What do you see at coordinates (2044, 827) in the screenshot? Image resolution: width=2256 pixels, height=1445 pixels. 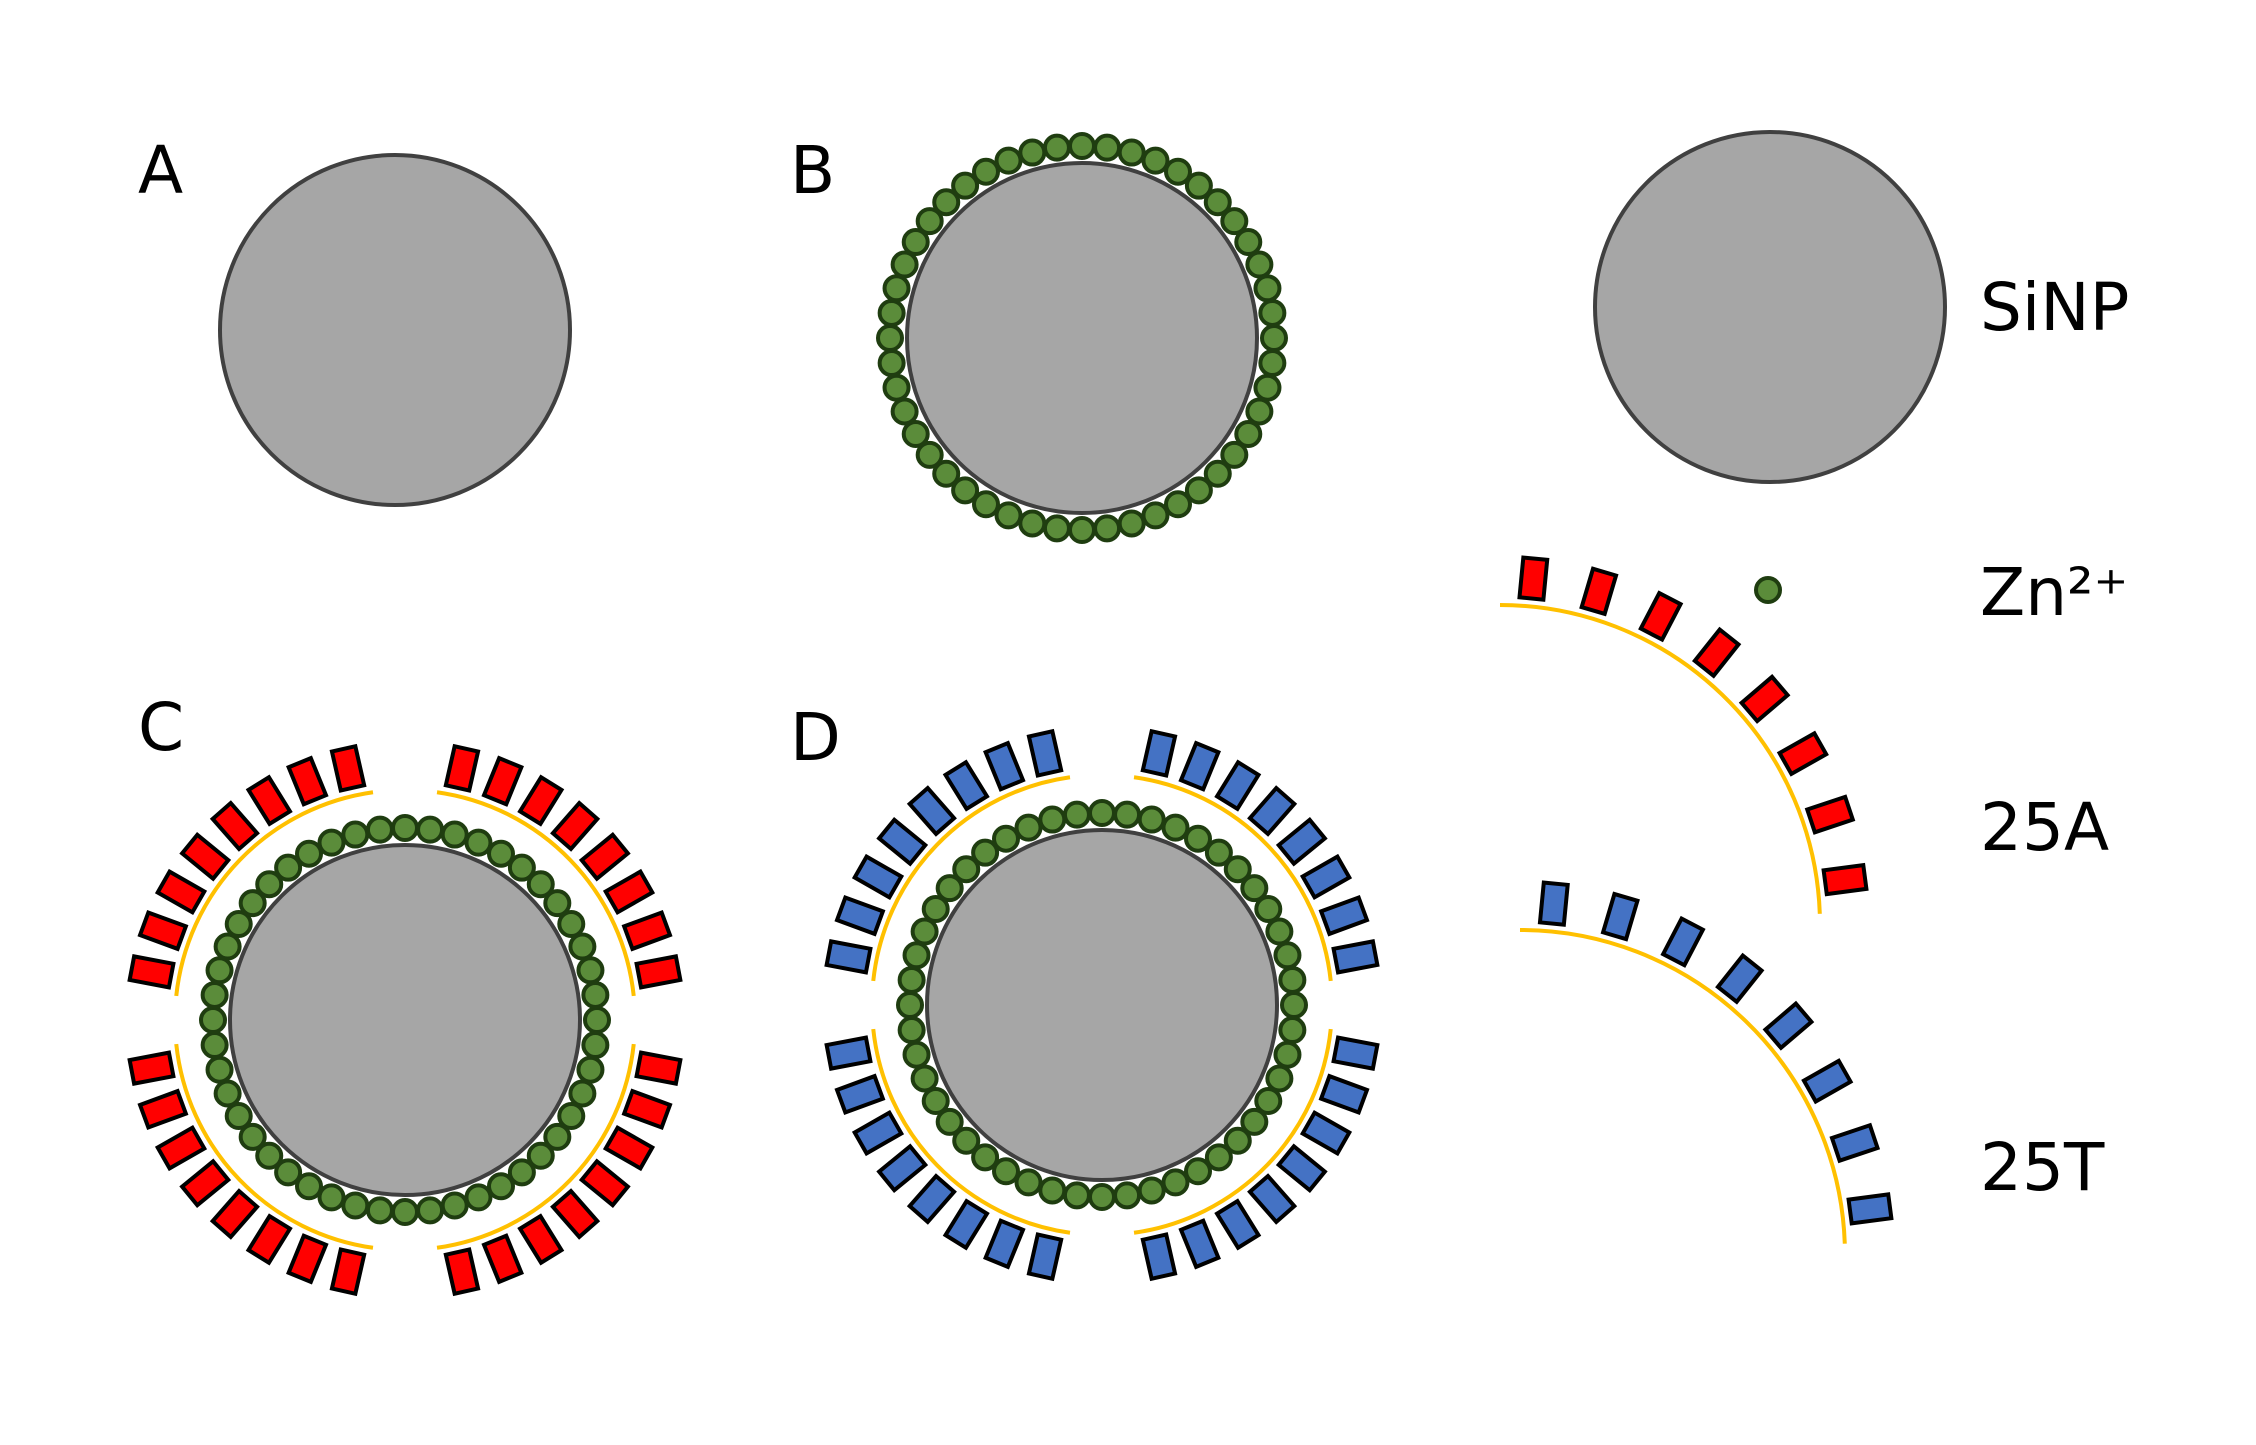 I see `legend-25a-label: 25A` at bounding box center [2044, 827].